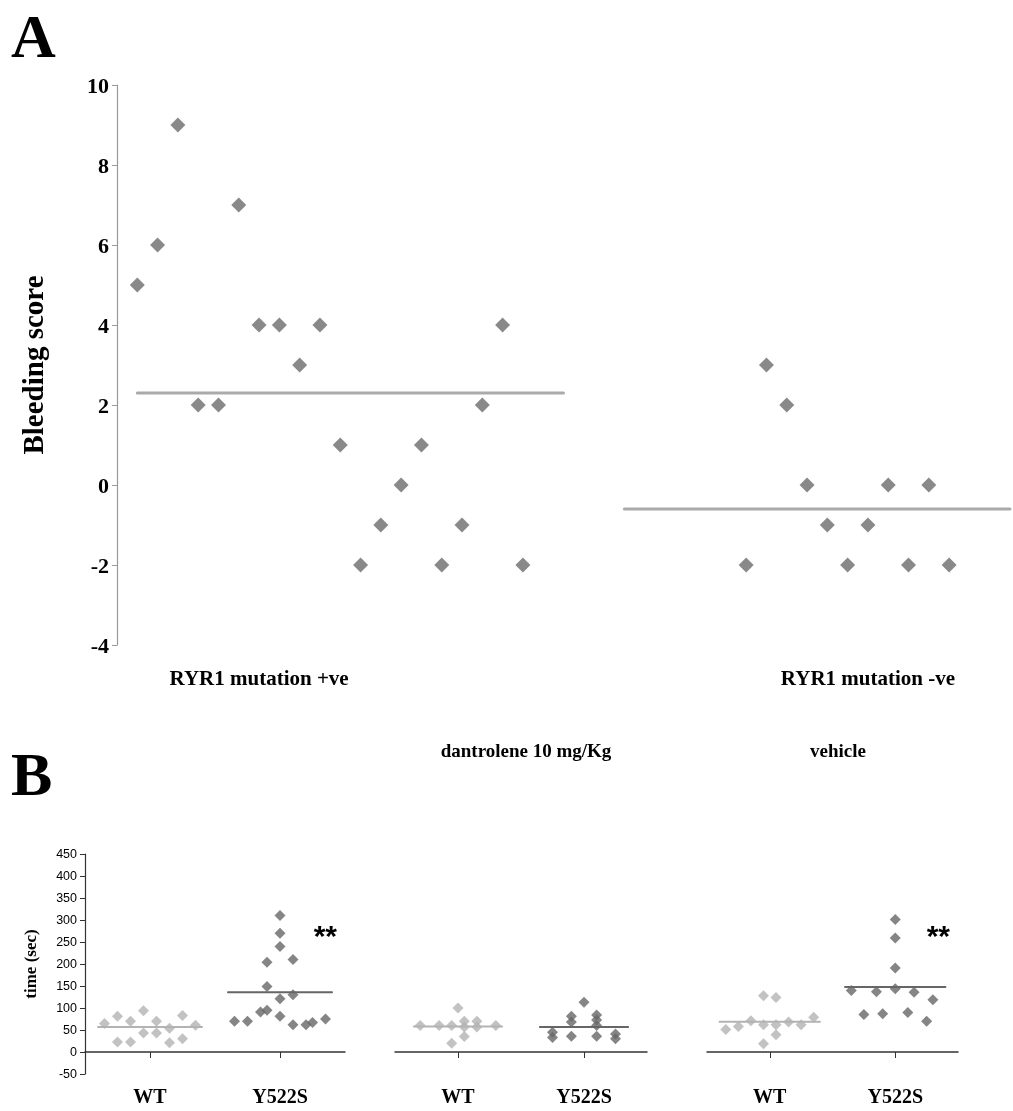 This screenshot has height=1111, width=1013. I want to click on y-tick-label: 50, so click(70, 1030).